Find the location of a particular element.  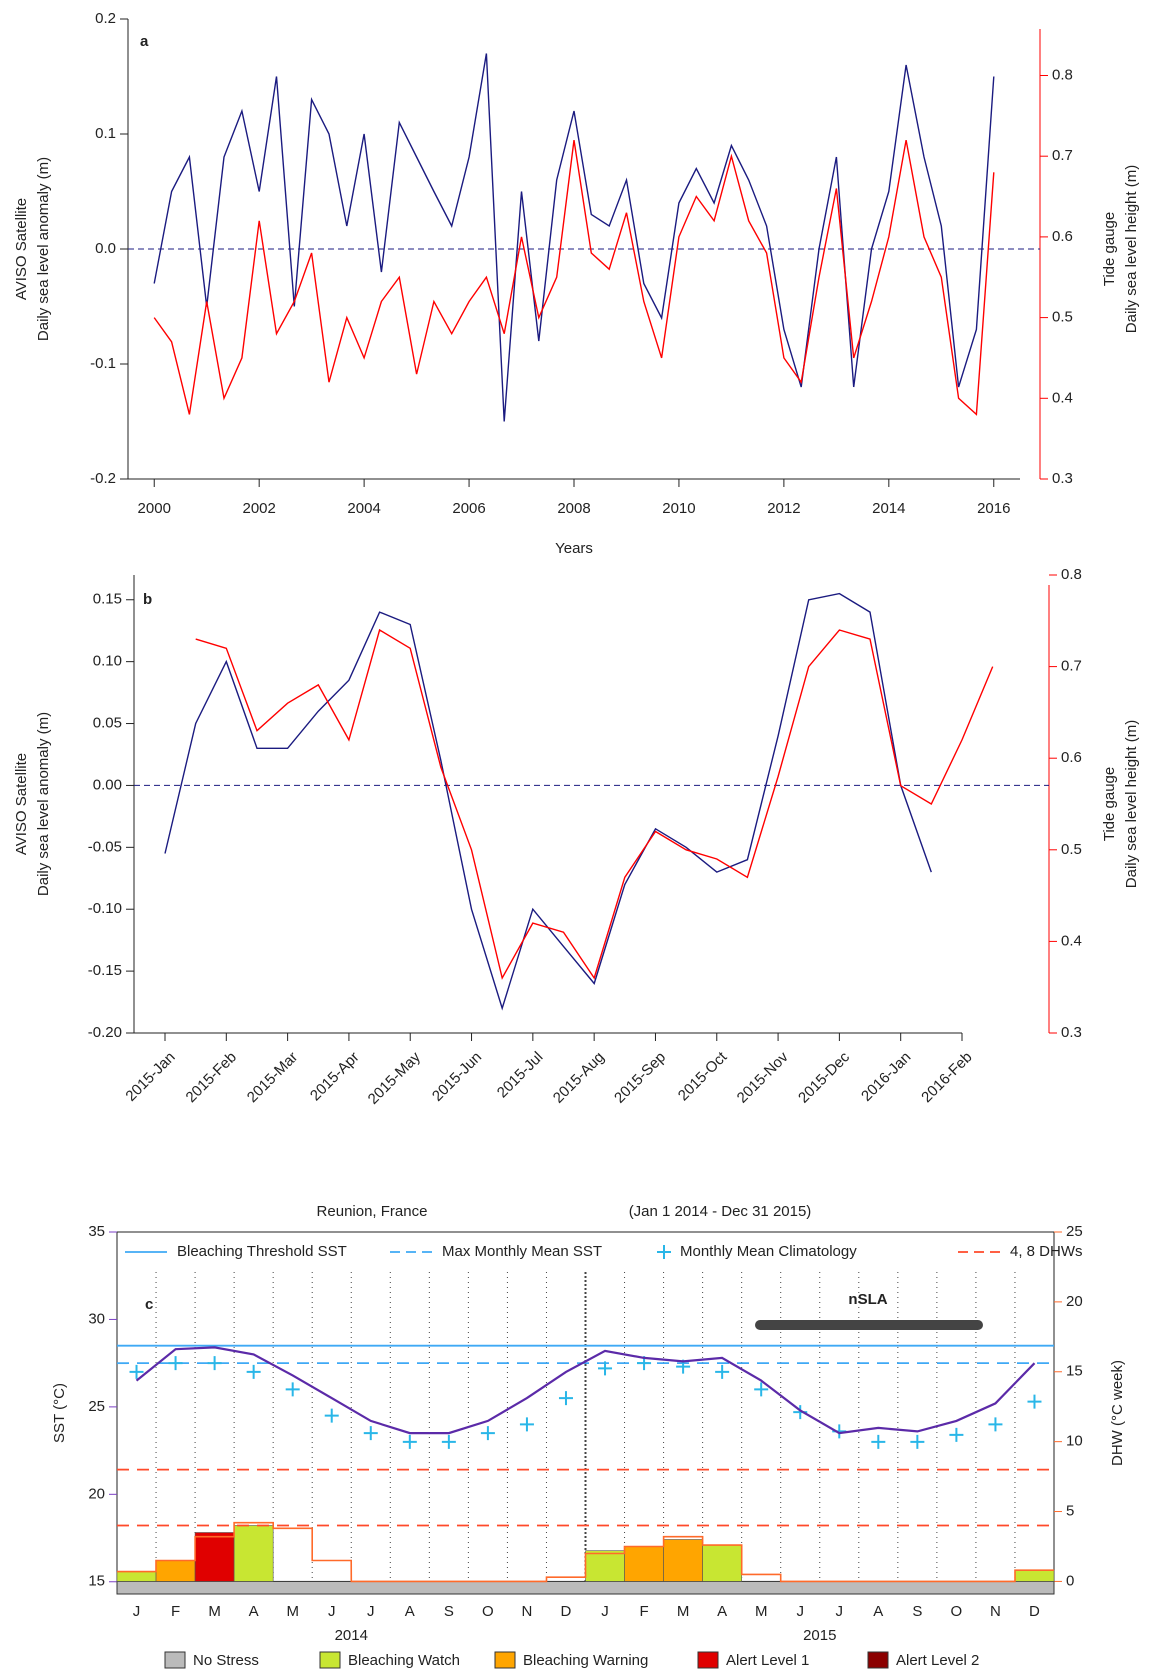

x-tick-label: 2015-Jul is located at coordinates (520, 1075).